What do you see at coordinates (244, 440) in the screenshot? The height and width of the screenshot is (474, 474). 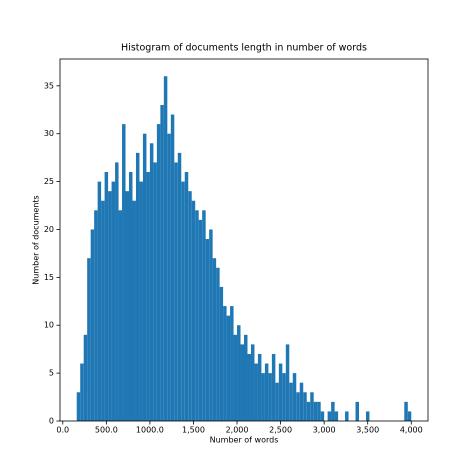 I see `x-axis-label: Number of words` at bounding box center [244, 440].